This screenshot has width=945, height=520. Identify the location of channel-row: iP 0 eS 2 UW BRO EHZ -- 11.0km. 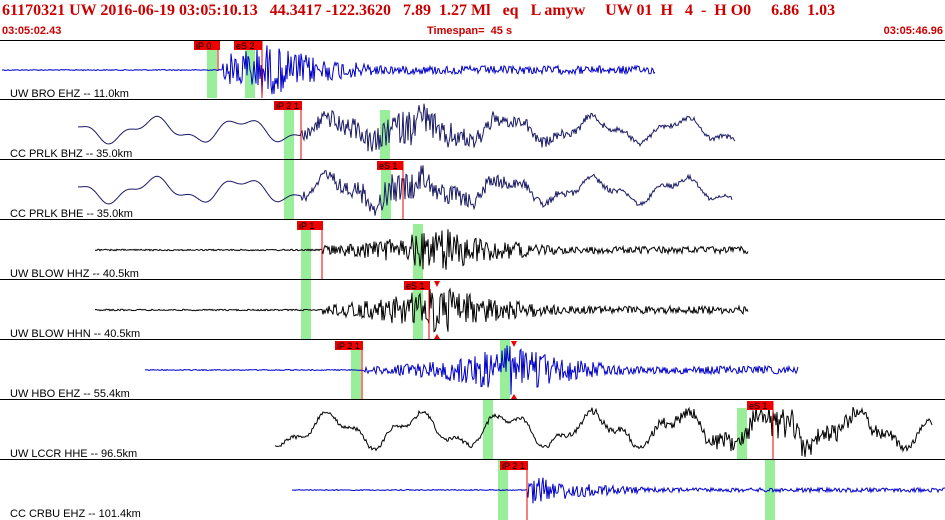
(472, 70).